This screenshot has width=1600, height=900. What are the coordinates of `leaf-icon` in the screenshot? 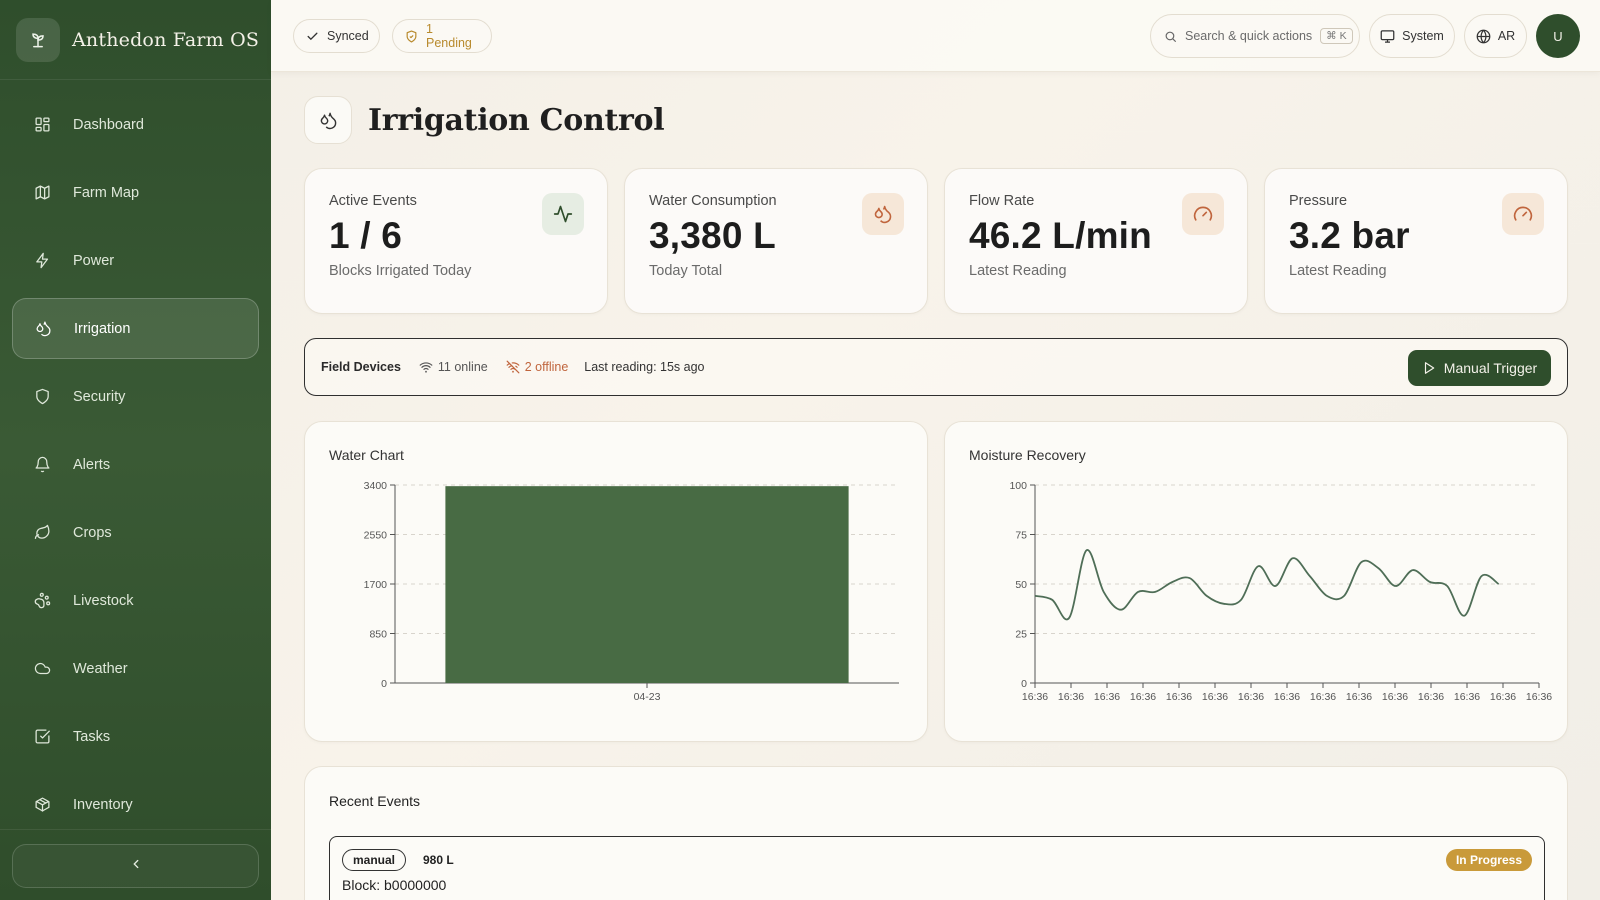 It's located at (42, 533).